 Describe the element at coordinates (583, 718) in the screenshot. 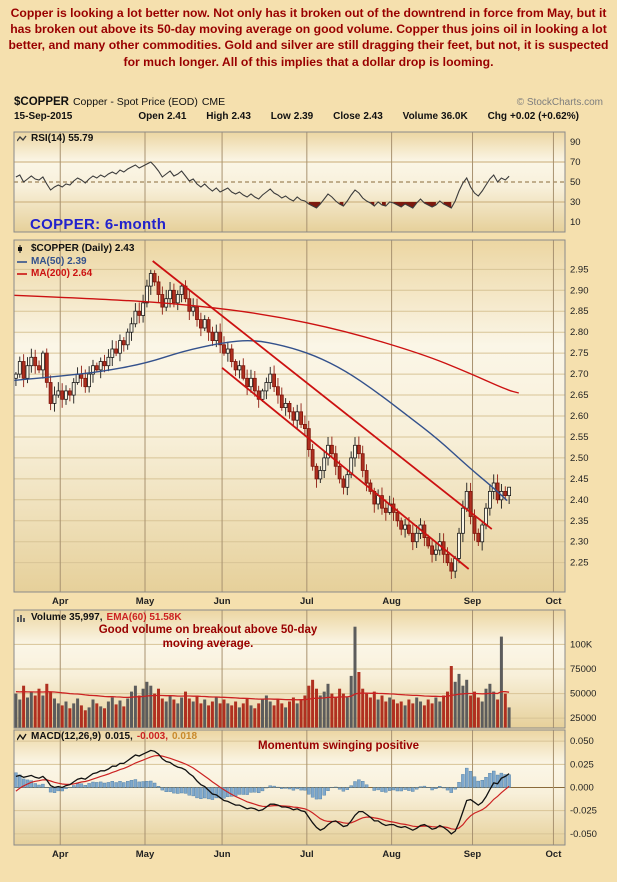

I see `svg-text: 25000` at that location.